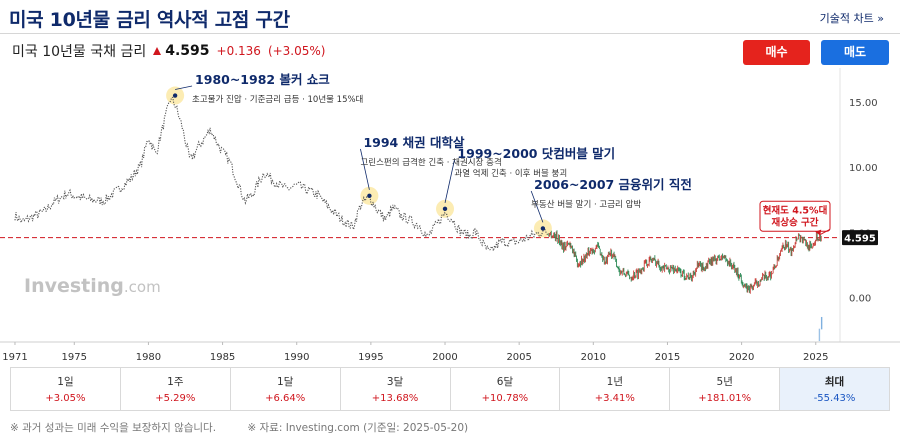 The width and height of the screenshot is (900, 442). I want to click on y-tick-label: 10.00, so click(863, 168).